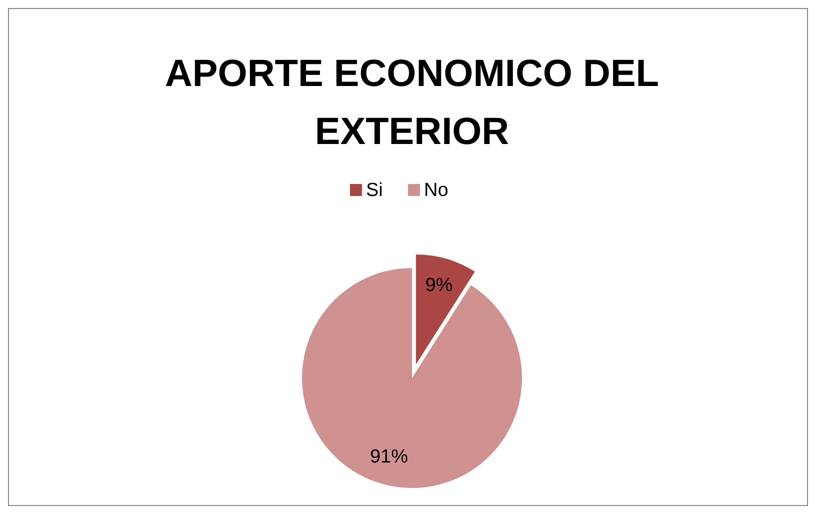 This screenshot has width=816, height=514. I want to click on legend-label: Si, so click(374, 190).